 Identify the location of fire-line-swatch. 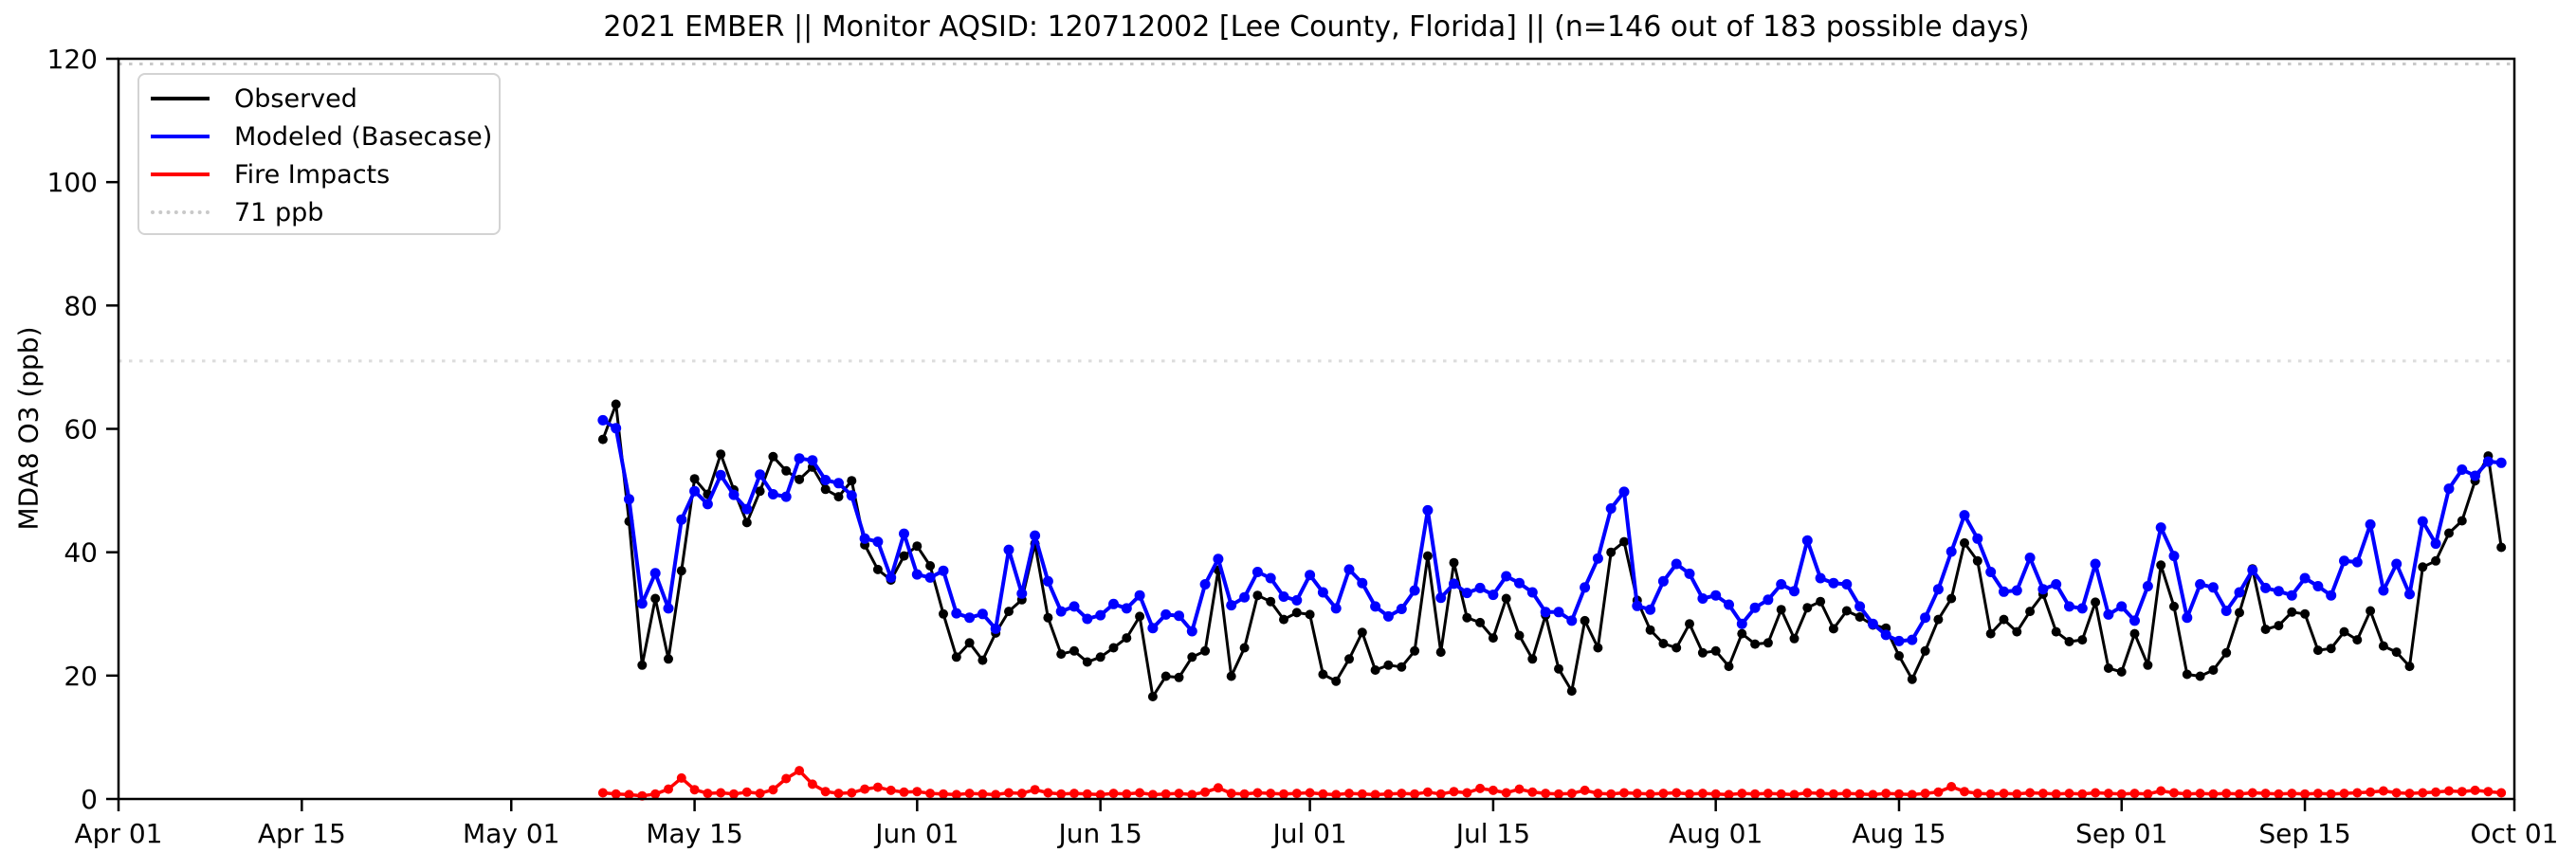
(180, 174).